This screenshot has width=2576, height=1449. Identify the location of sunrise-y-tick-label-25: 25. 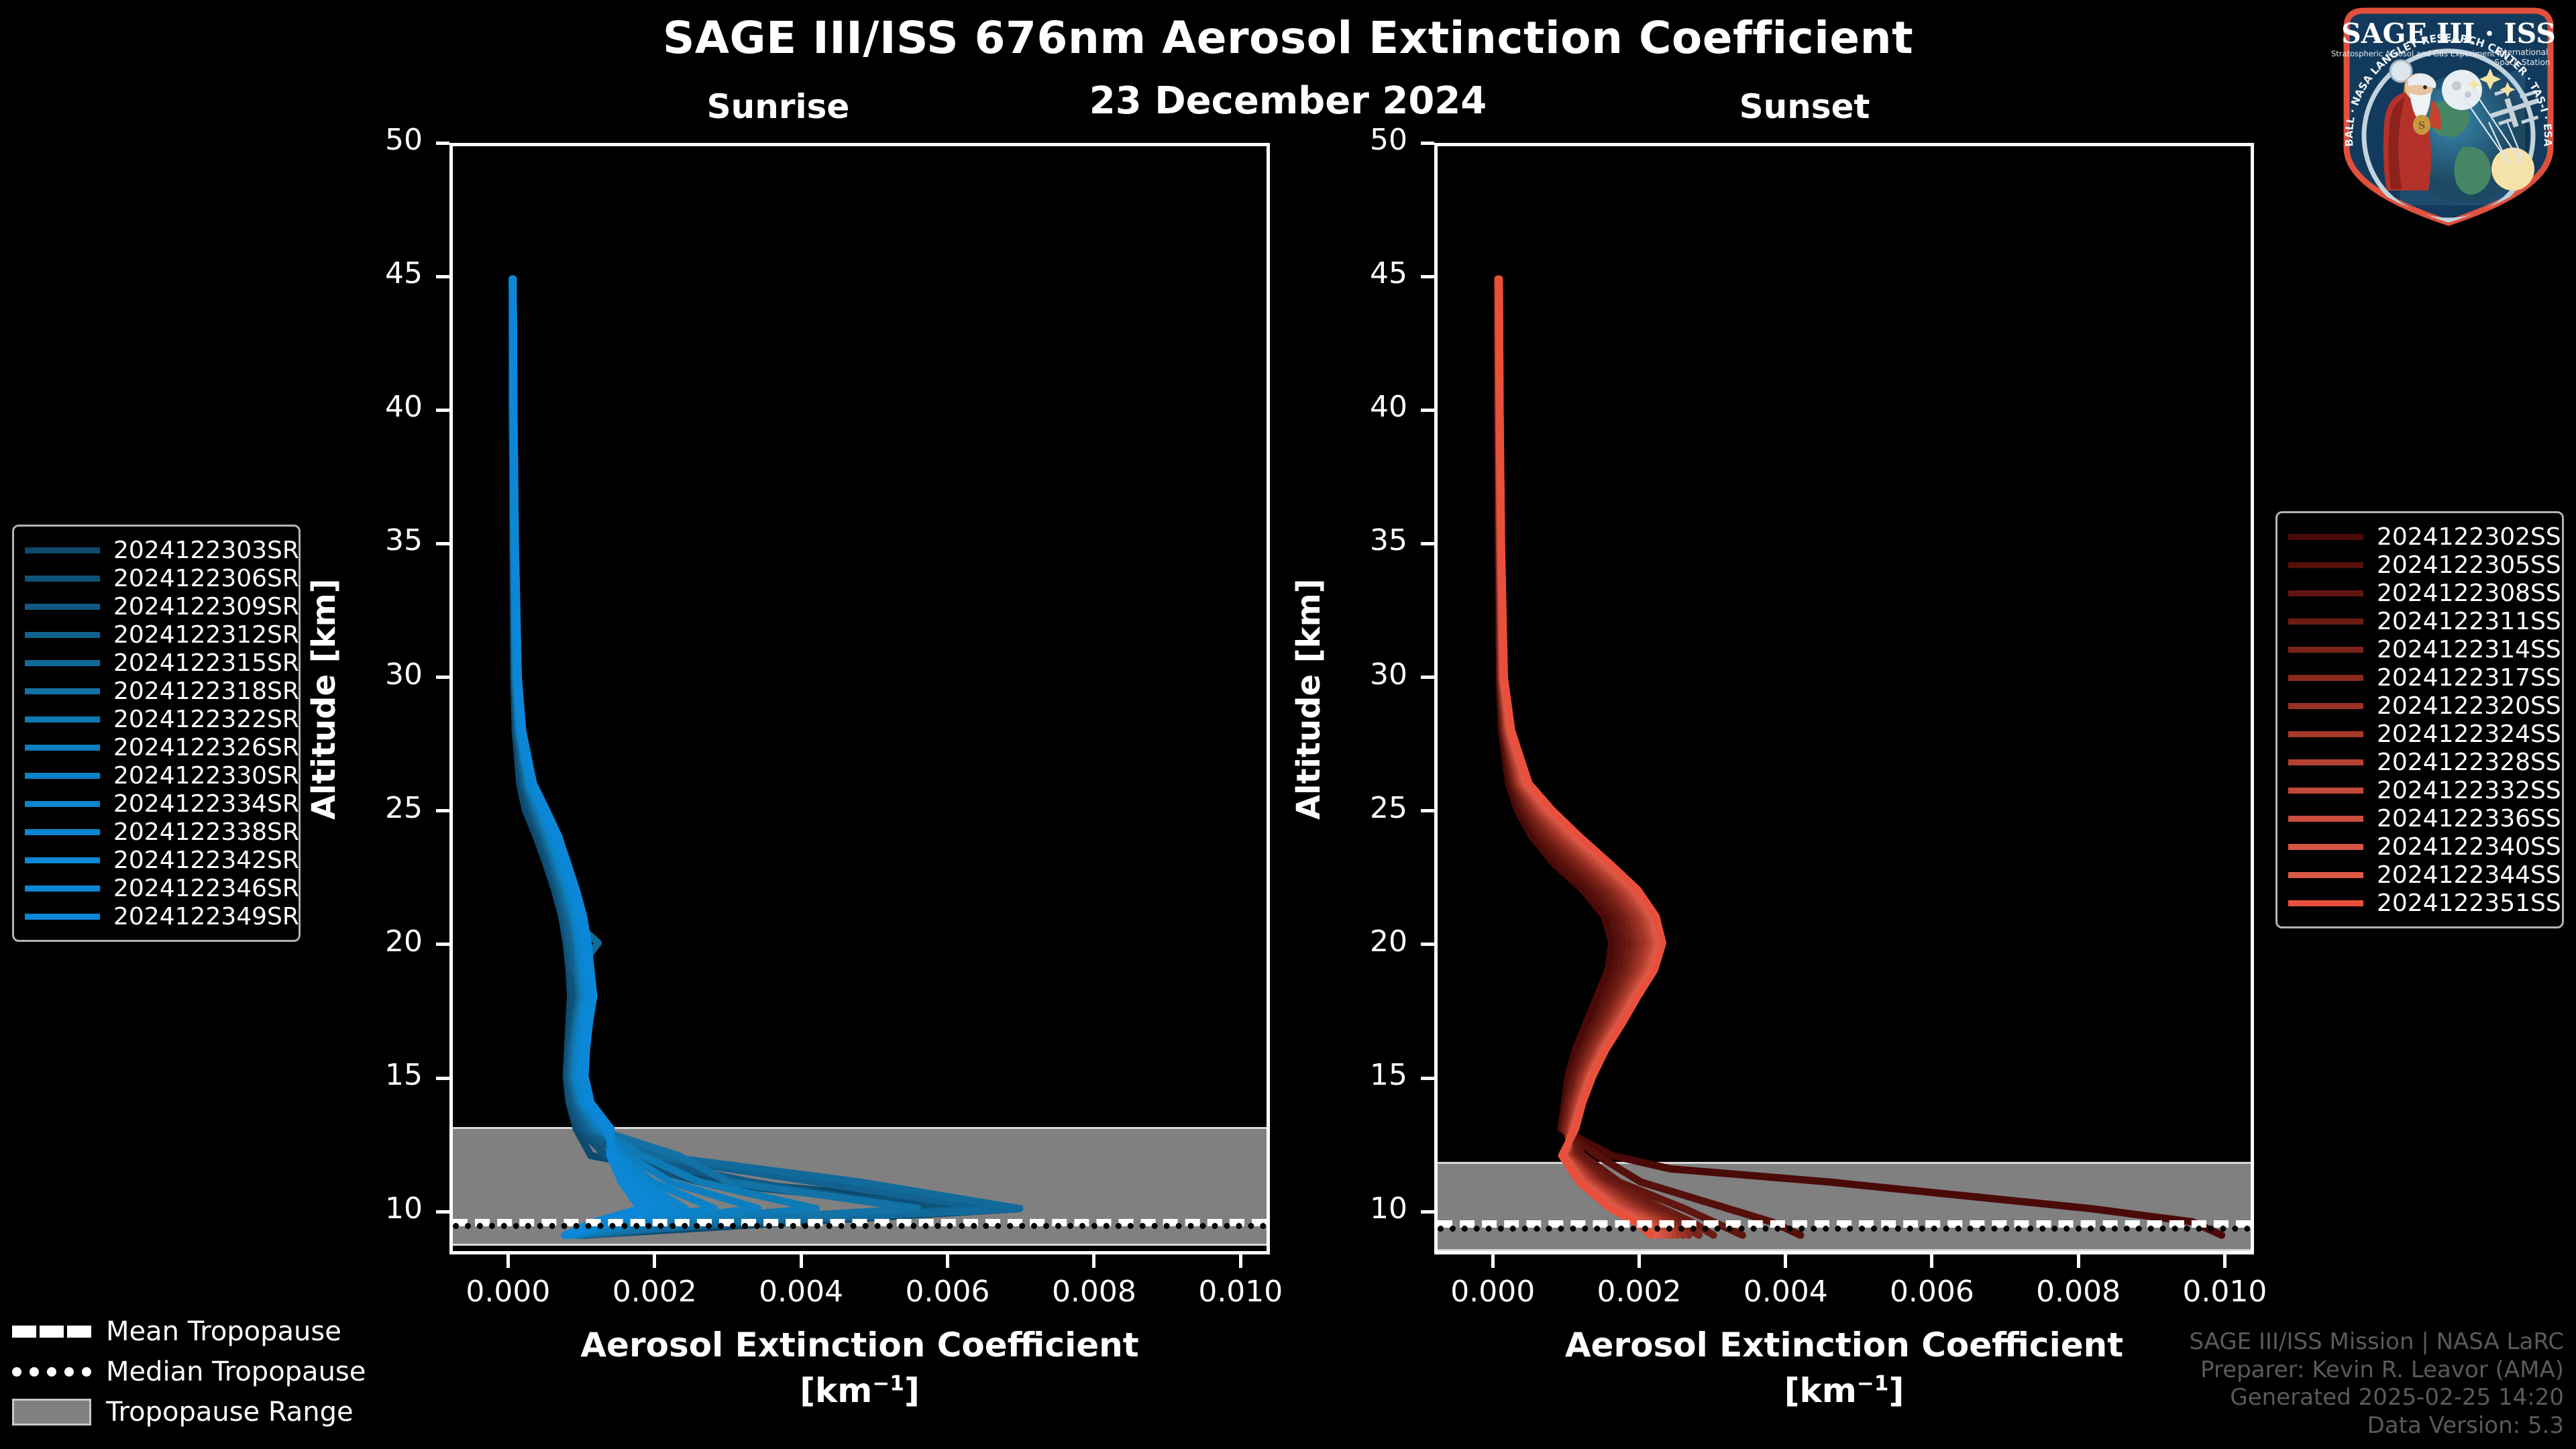
(404, 807).